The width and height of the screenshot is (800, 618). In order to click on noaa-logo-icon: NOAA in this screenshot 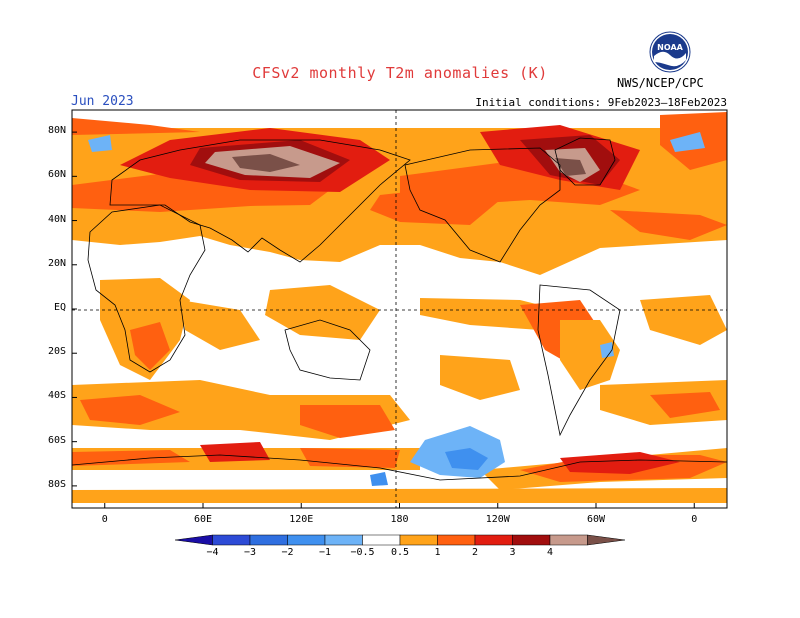, I will do `click(670, 52)`.